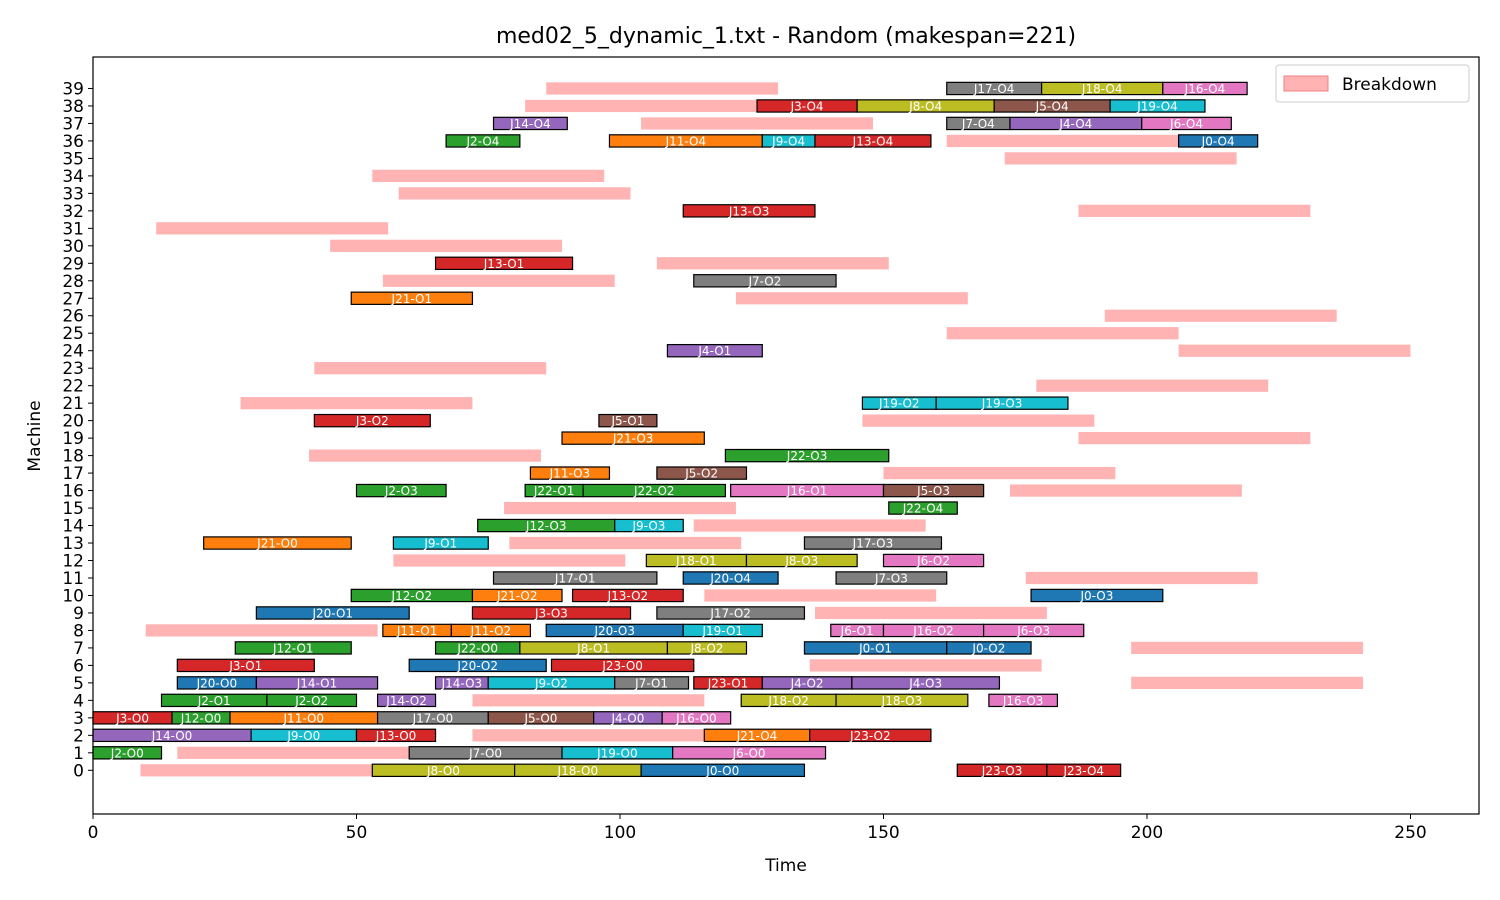 The width and height of the screenshot is (1500, 900). What do you see at coordinates (73, 439) in the screenshot?
I see `y-tick-label: 19` at bounding box center [73, 439].